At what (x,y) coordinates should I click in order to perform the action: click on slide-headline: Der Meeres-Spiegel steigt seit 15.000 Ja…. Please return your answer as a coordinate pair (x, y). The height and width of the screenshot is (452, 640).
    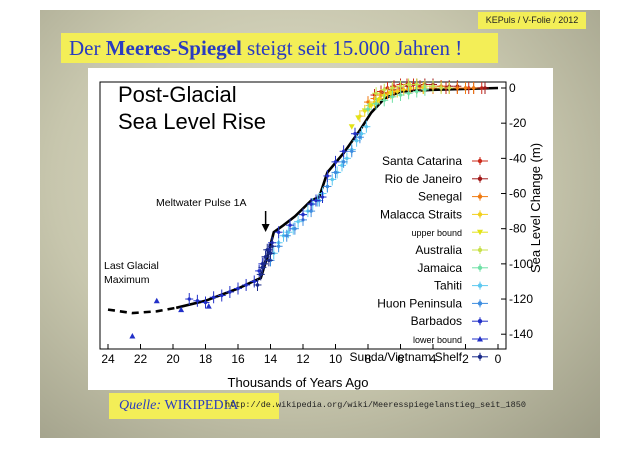
    Looking at the image, I should click on (279, 48).